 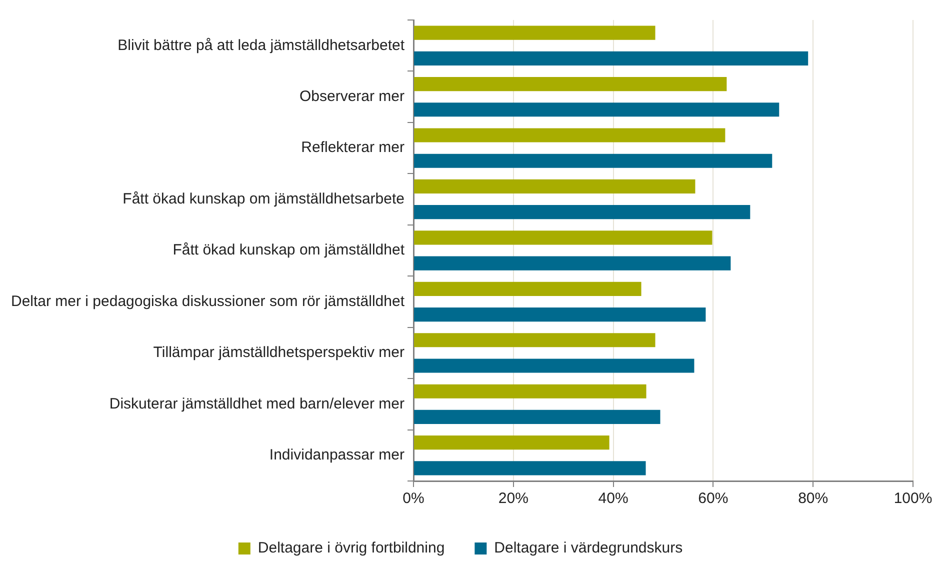 I want to click on x-tick-label: 40%, so click(x=613, y=499).